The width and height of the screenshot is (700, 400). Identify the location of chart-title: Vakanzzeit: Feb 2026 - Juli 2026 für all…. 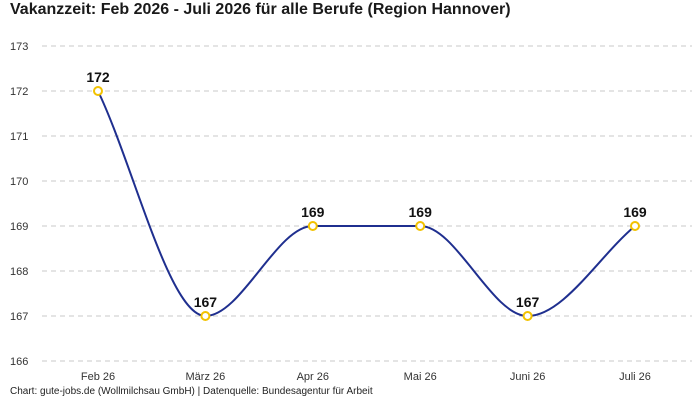
(260, 9).